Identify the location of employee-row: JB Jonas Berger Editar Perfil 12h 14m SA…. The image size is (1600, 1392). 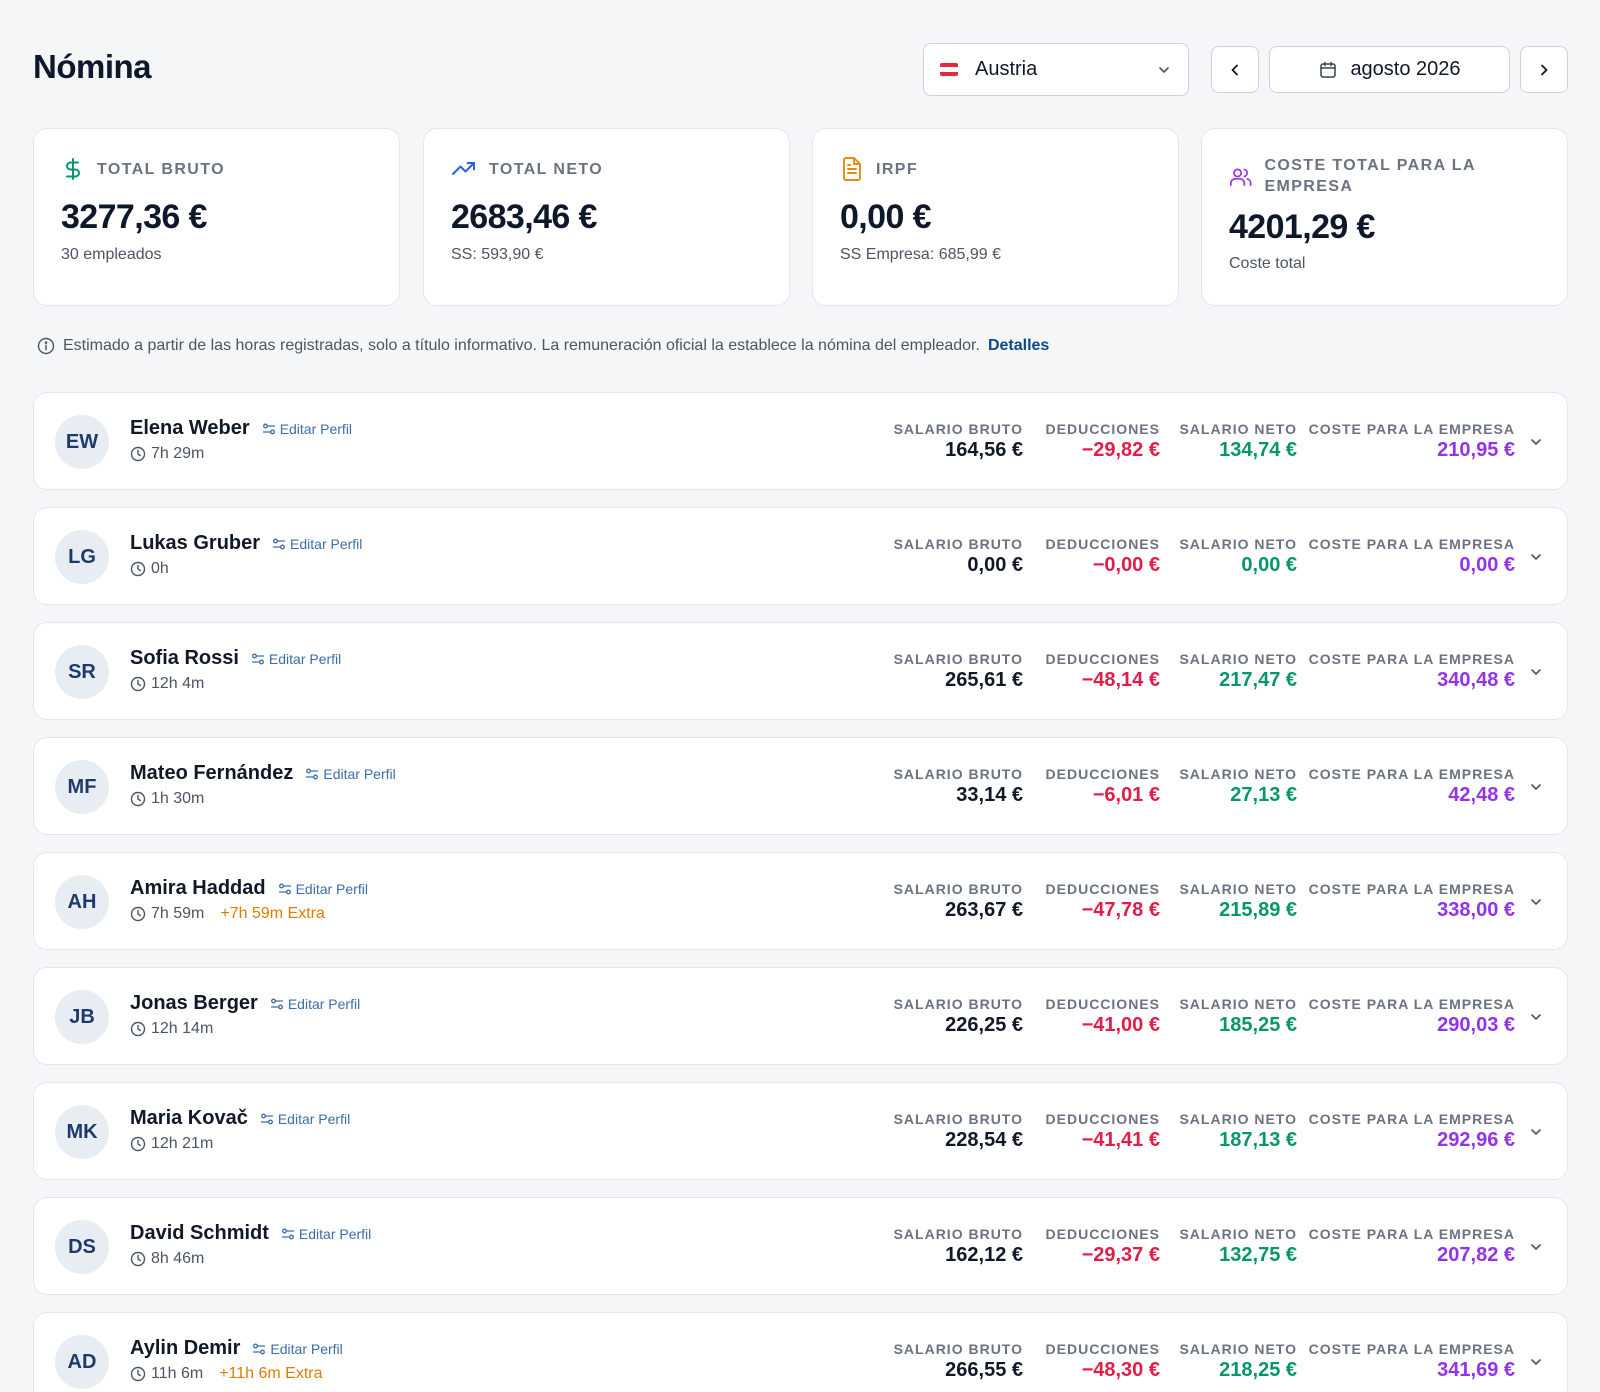
(800, 1016).